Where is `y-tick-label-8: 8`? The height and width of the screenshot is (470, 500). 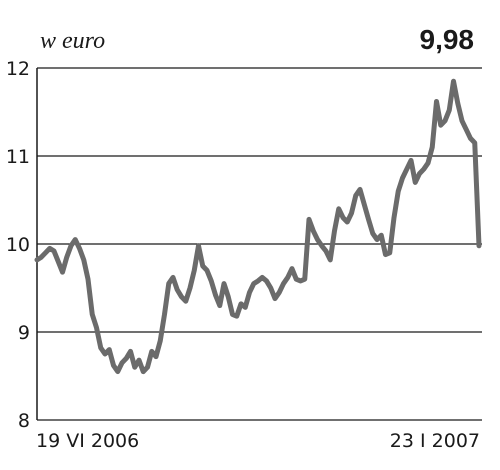 y-tick-label-8: 8 is located at coordinates (24, 421).